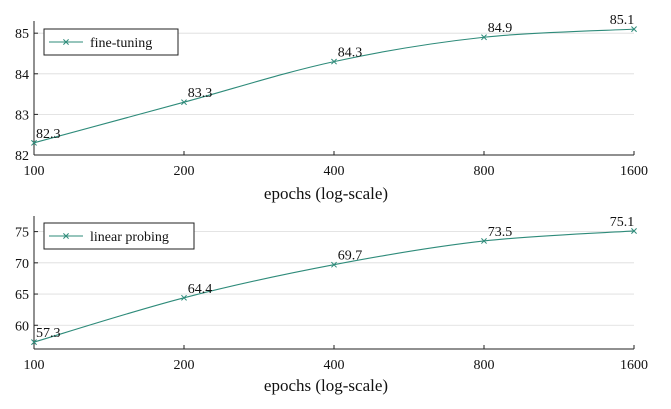 Image resolution: width=671 pixels, height=409 pixels. Describe the element at coordinates (500, 28) in the screenshot. I see `data-label: 84.9` at that location.